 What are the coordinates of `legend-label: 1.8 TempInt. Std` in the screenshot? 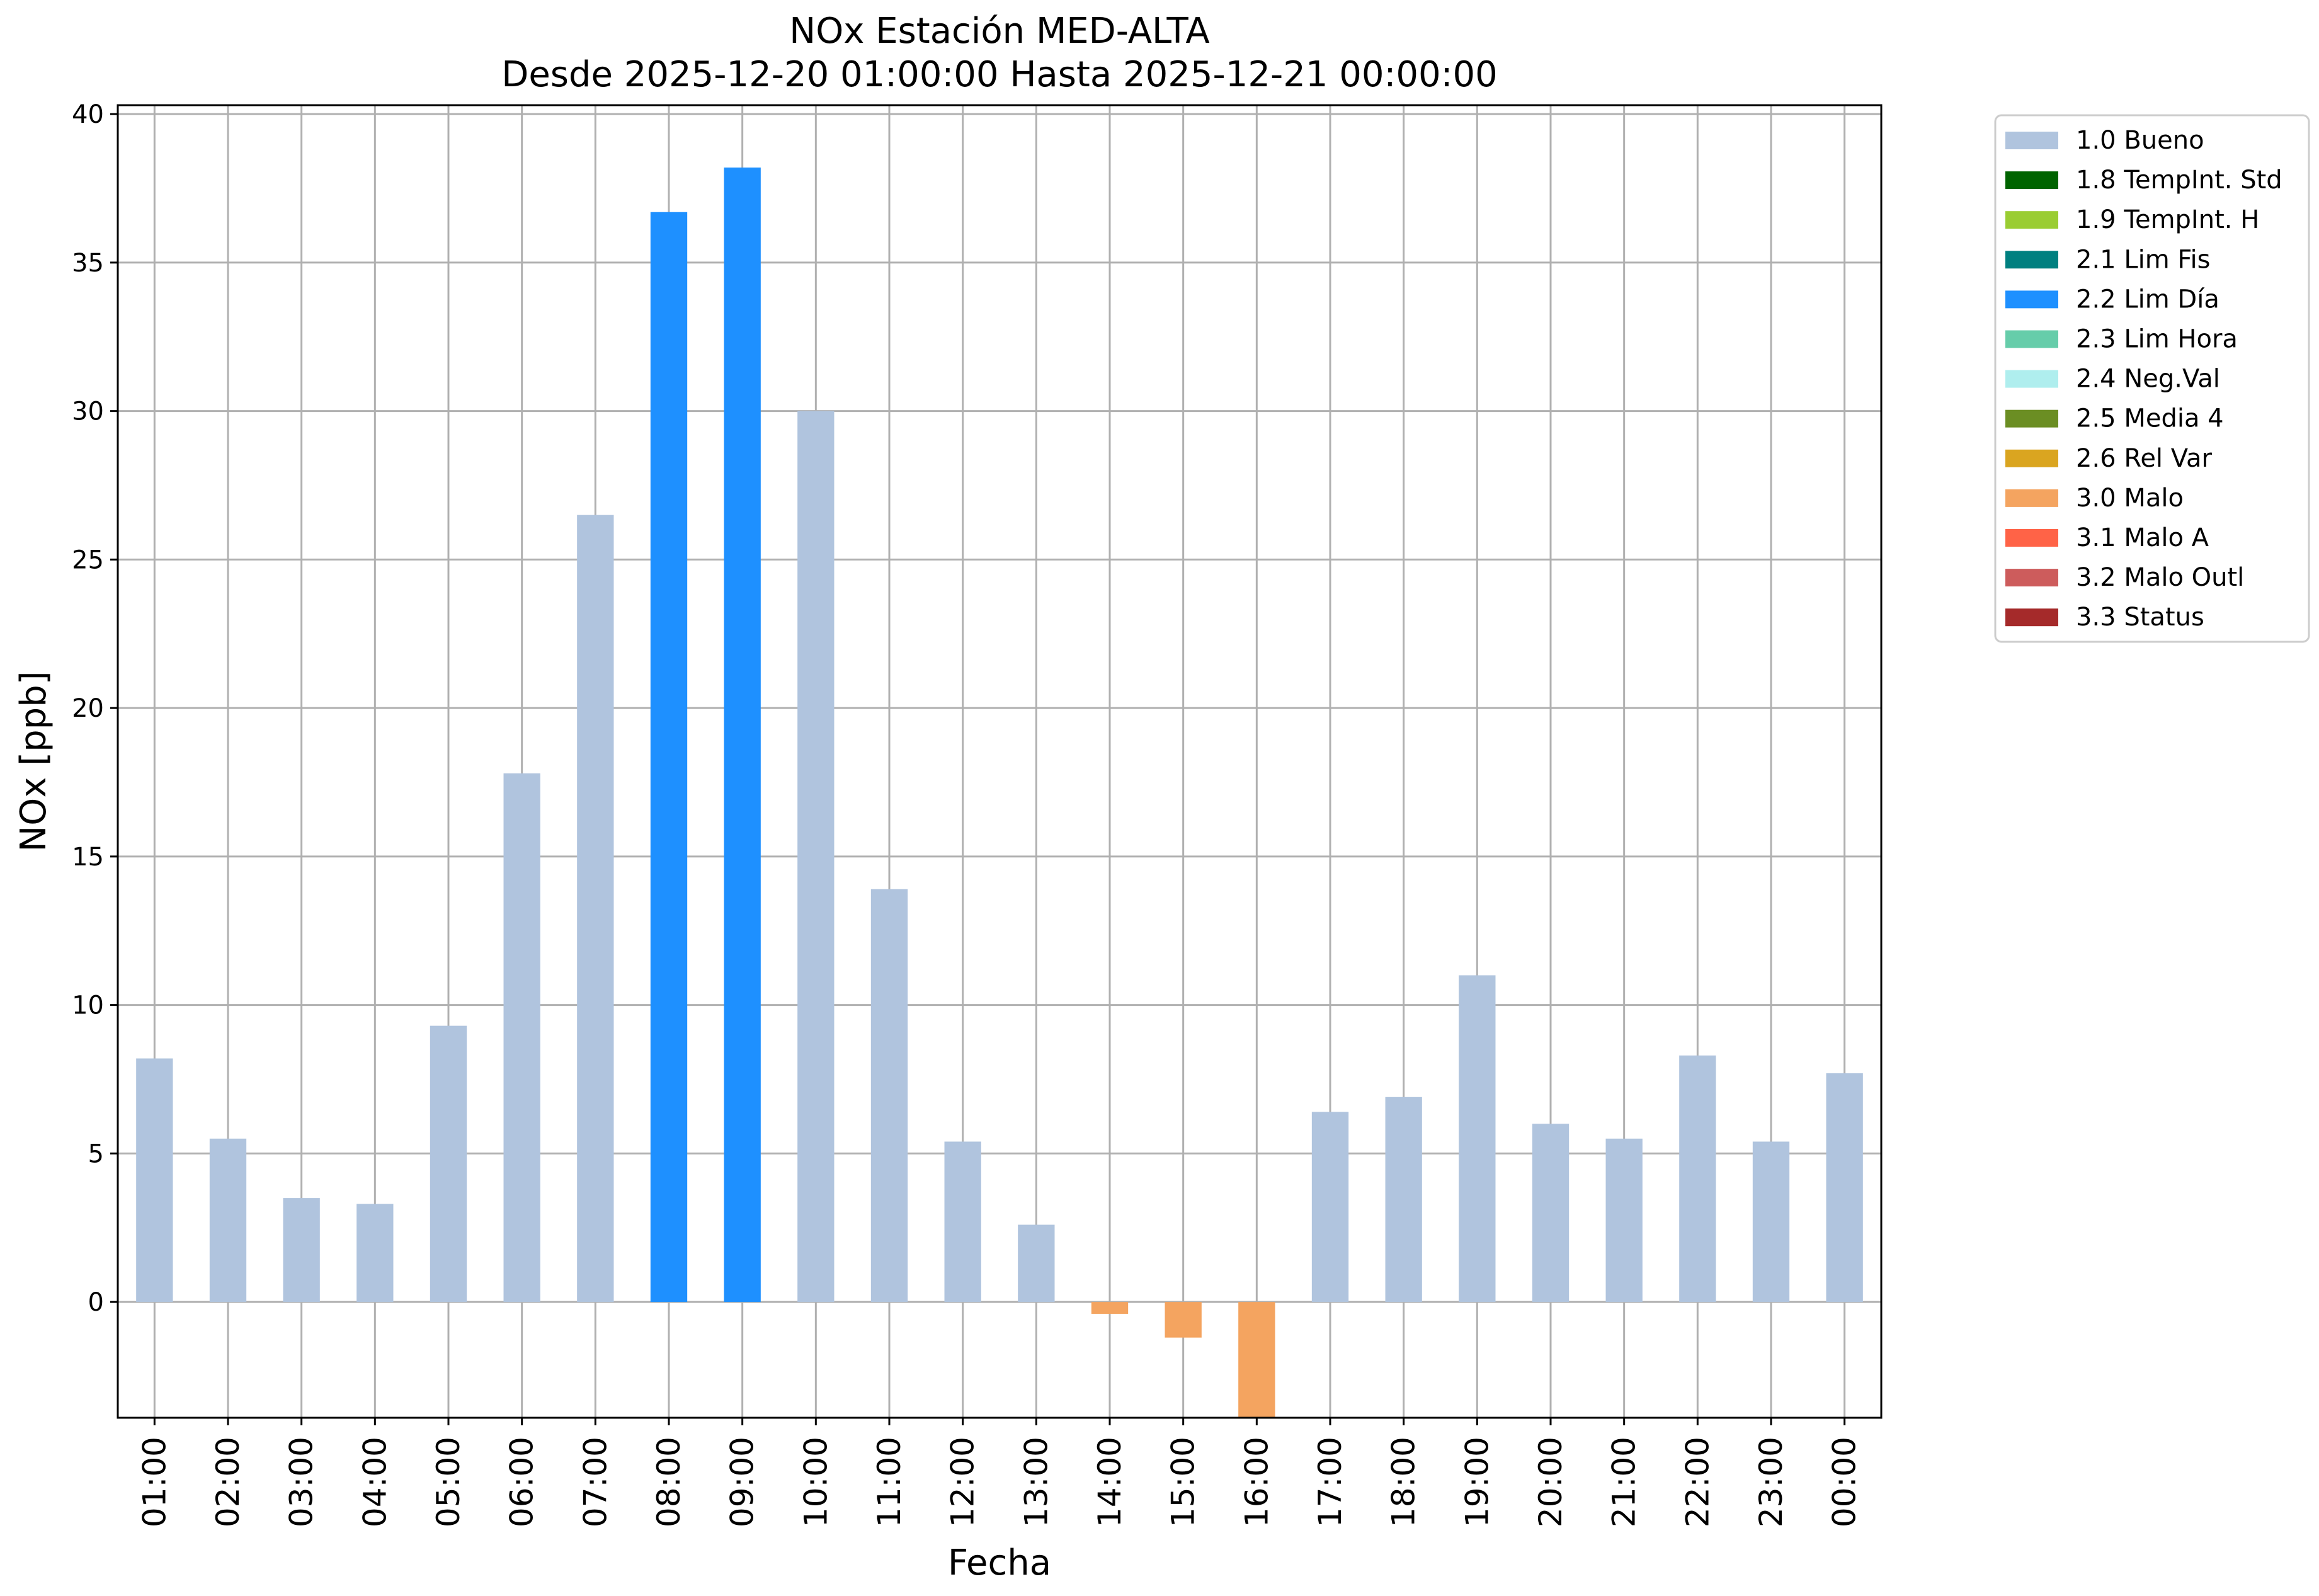 It's located at (2179, 180).